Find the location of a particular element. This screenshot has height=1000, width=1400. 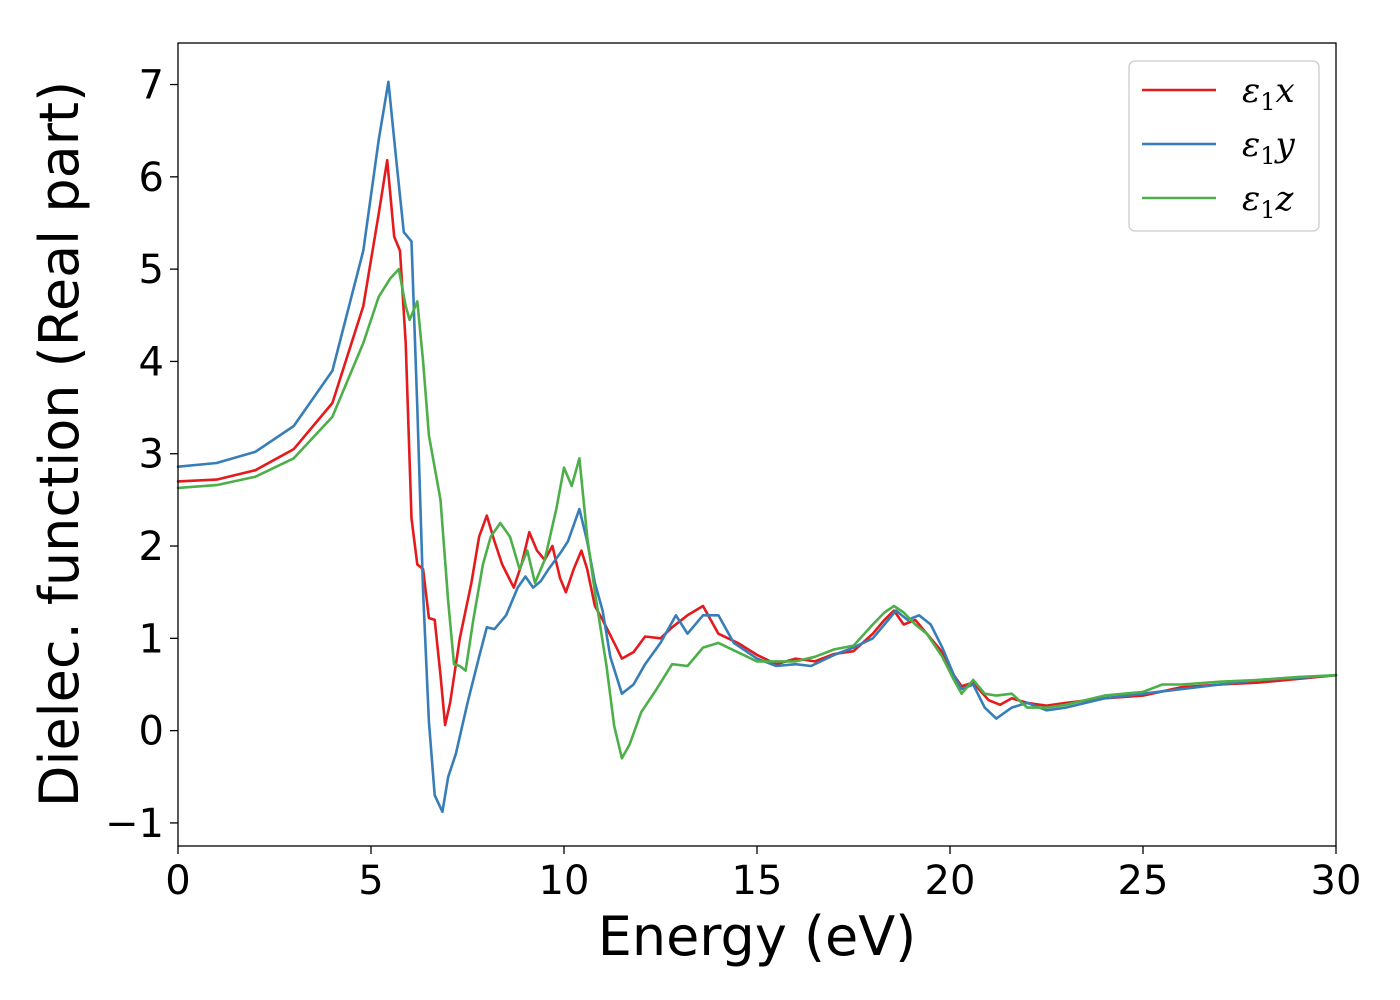

legend-variable: x is located at coordinates (1285, 91).